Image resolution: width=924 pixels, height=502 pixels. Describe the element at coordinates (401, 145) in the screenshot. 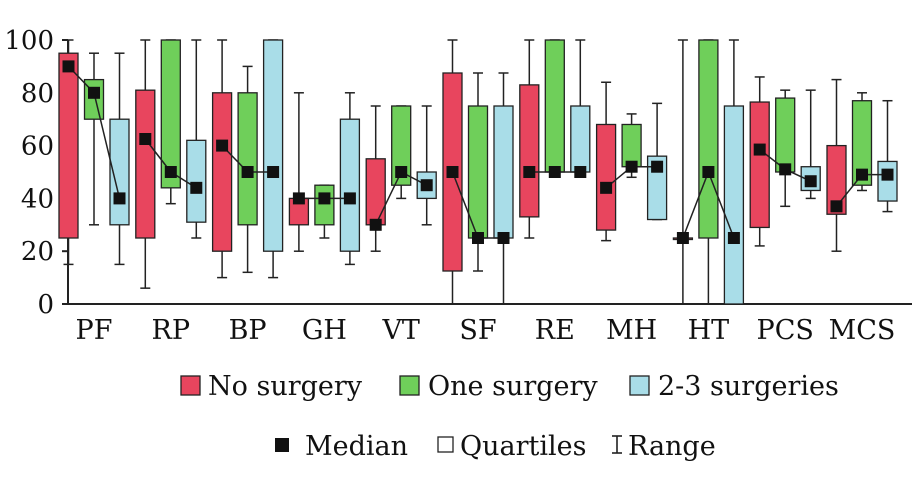

I see `quartile-box-vt-one-surgery` at that location.